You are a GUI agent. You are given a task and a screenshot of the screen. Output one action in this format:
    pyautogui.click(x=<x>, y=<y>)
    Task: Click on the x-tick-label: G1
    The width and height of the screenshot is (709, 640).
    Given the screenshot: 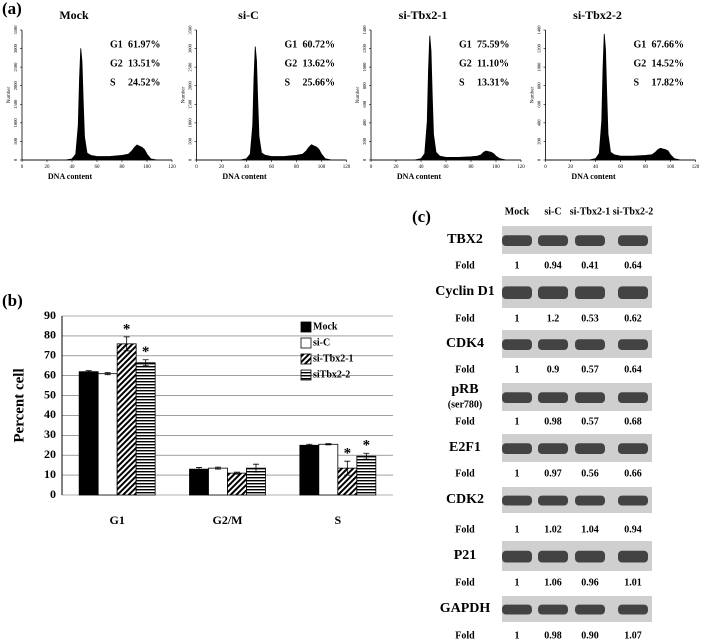 What is the action you would take?
    pyautogui.click(x=116, y=520)
    